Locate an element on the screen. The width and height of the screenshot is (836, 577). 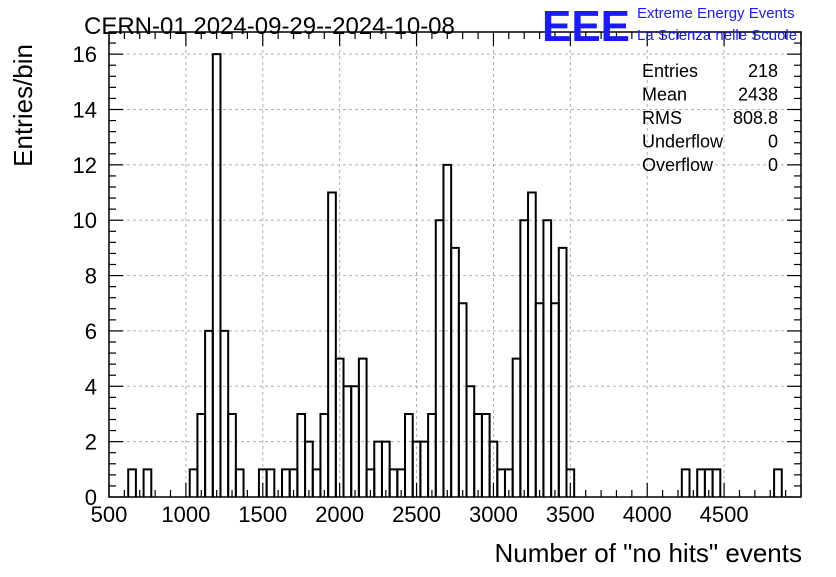
x-tick-label: 3500 is located at coordinates (570, 514).